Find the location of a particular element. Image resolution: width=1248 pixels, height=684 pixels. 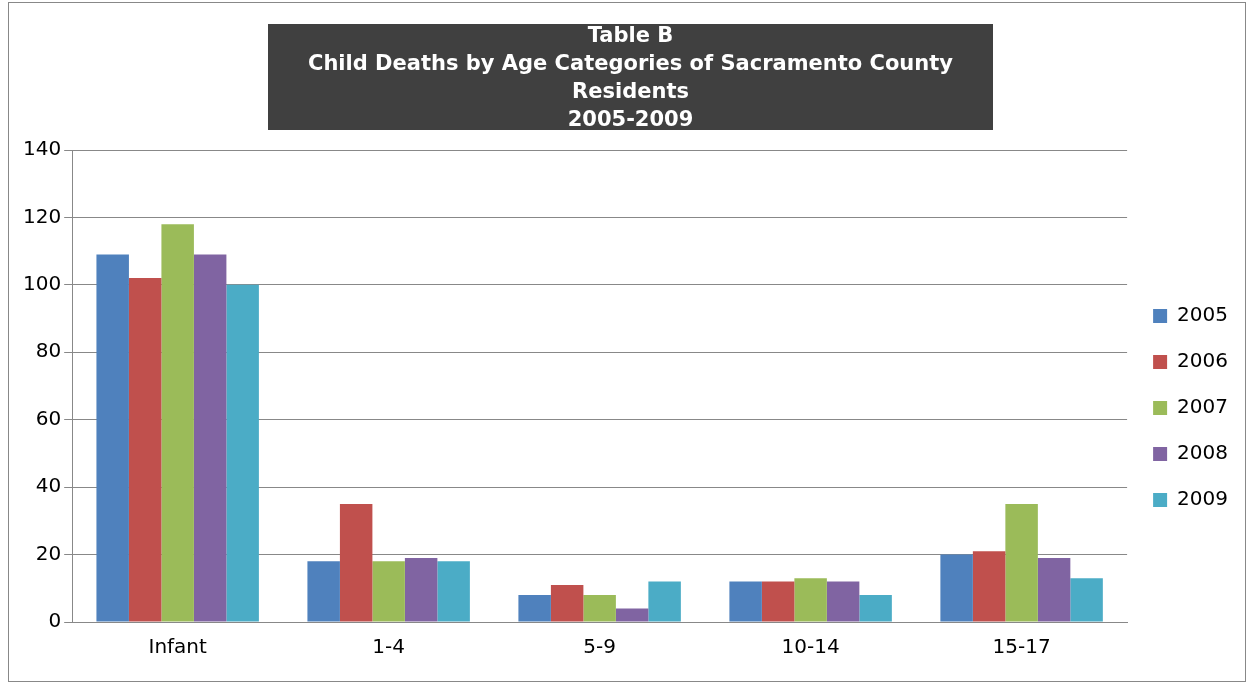

x-tick-label: 10-14 is located at coordinates (810, 646).